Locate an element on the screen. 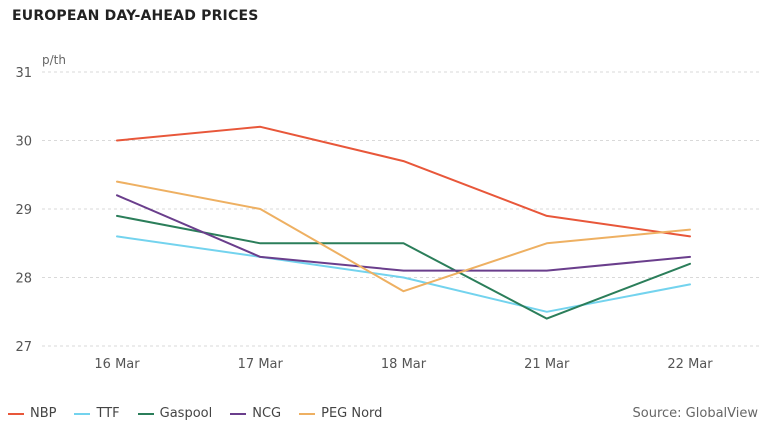  y-tick-label: 28 is located at coordinates (23, 279).